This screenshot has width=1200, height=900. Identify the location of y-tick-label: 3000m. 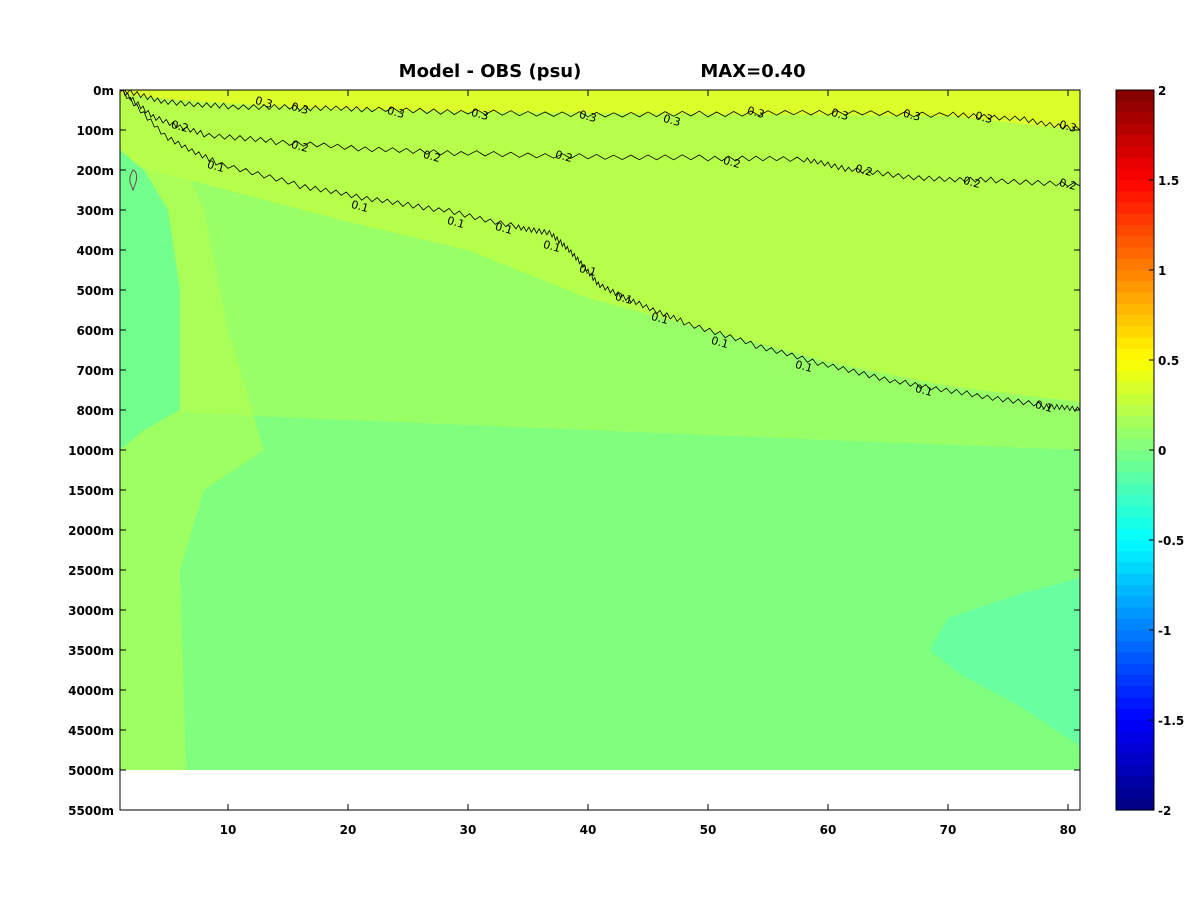
(91, 611).